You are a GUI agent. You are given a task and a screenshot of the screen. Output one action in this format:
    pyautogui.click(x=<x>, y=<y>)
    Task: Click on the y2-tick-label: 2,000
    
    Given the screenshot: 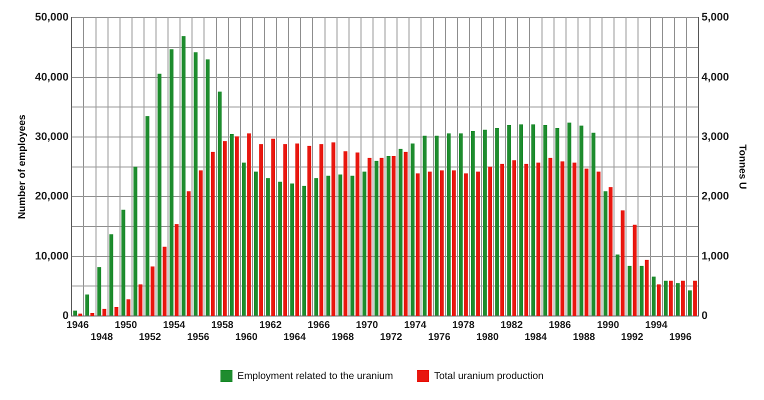 What is the action you would take?
    pyautogui.click(x=715, y=196)
    